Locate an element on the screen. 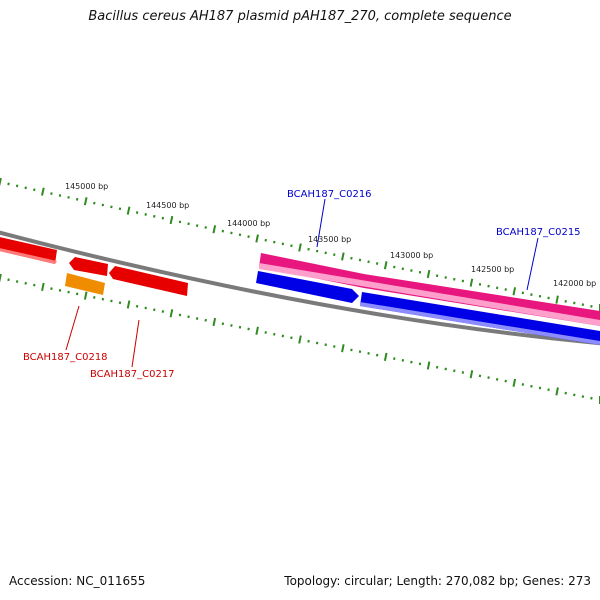  scale-label: 143500 bp is located at coordinates (329, 239).